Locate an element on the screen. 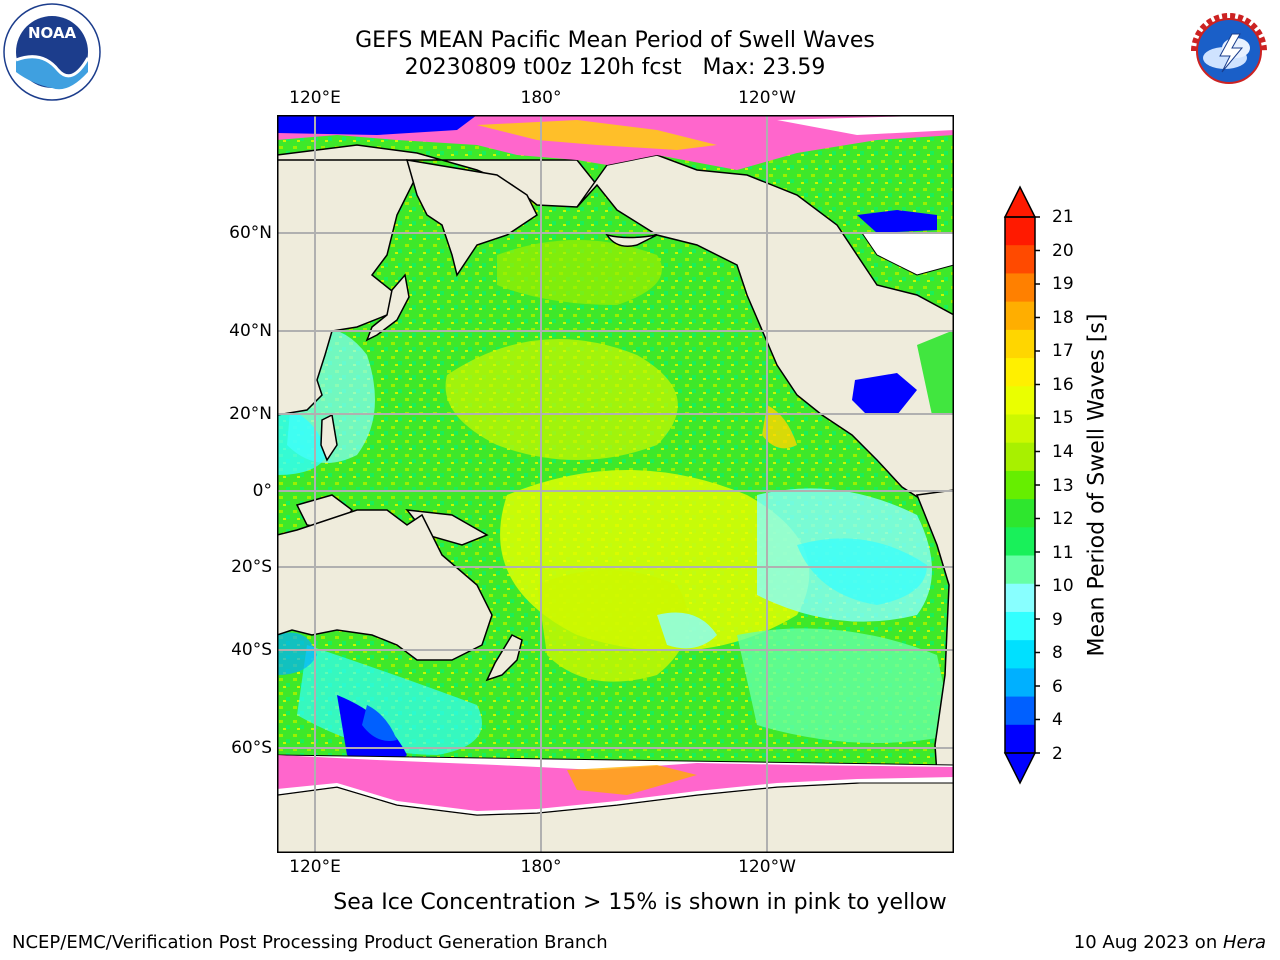 The width and height of the screenshot is (1280, 960). cb-label-18: 18 is located at coordinates (1063, 318).